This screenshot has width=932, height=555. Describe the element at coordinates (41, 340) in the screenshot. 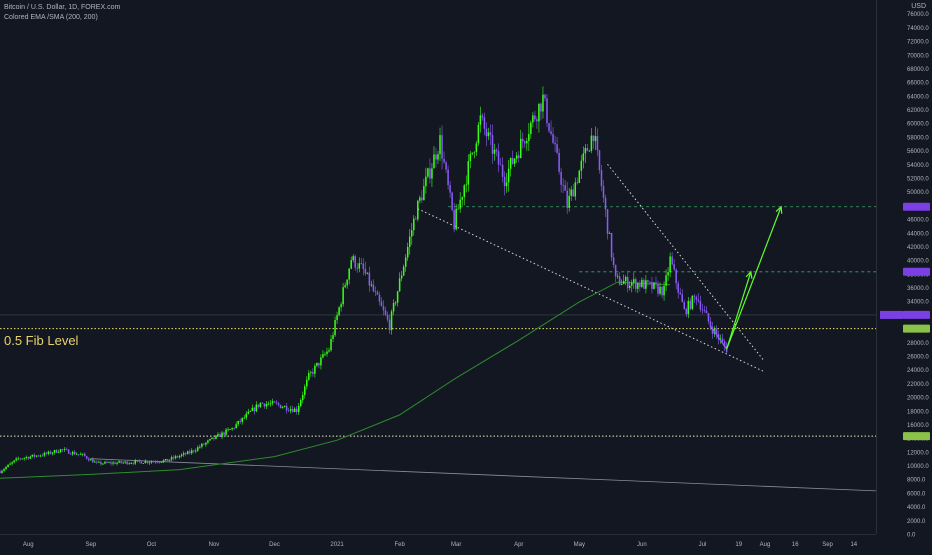

I see `fib-level-label: 0.5 Fib Level` at that location.